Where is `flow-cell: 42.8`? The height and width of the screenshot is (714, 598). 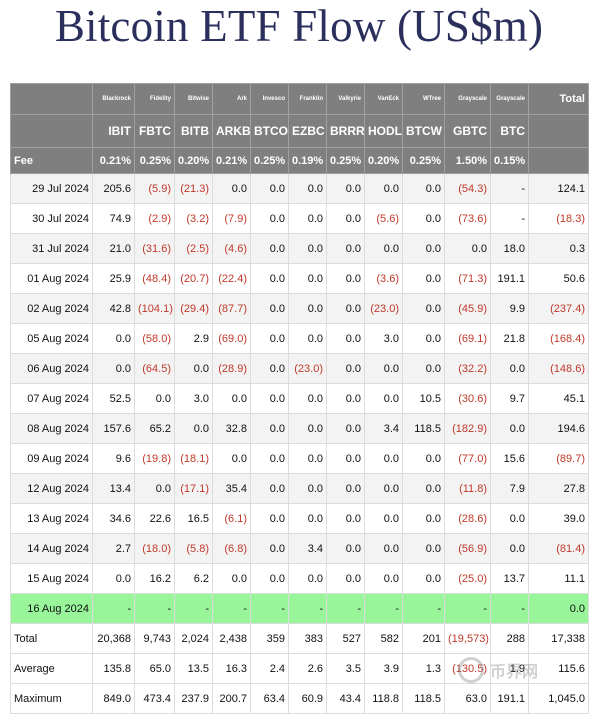 flow-cell: 42.8 is located at coordinates (113, 308).